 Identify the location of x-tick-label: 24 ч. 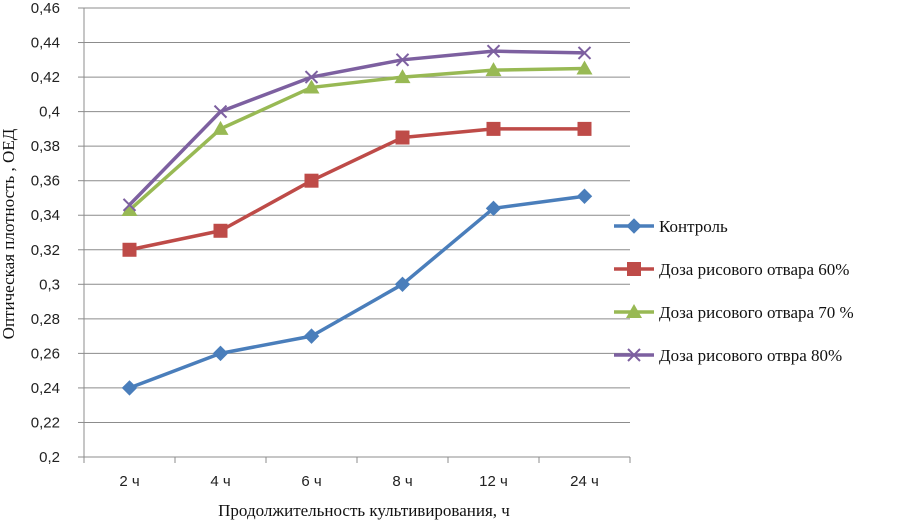
(584, 481).